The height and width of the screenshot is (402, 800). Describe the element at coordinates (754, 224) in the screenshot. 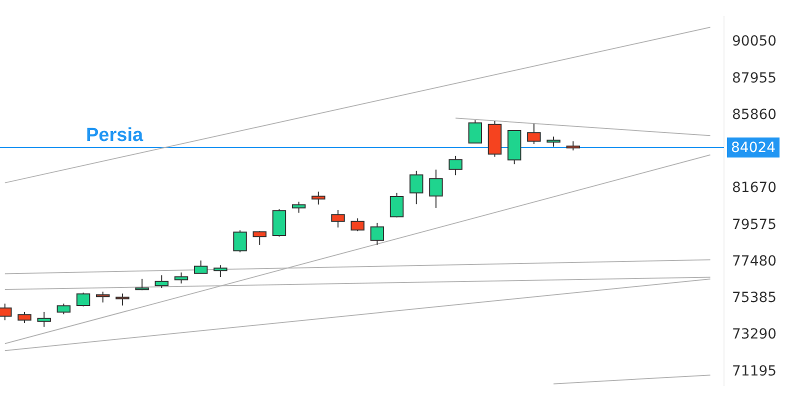

I see `y-tick-label: 79575` at that location.